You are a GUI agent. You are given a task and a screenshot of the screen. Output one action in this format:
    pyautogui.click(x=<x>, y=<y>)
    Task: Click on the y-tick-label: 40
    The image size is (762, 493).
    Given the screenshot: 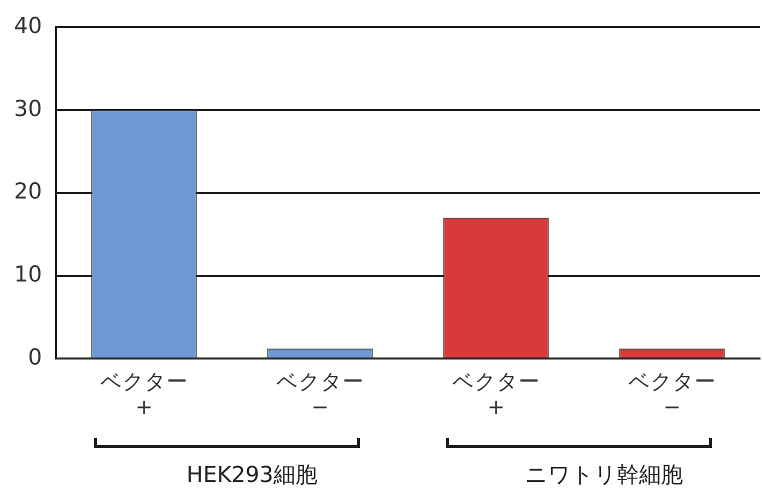 What is the action you would take?
    pyautogui.click(x=28, y=26)
    